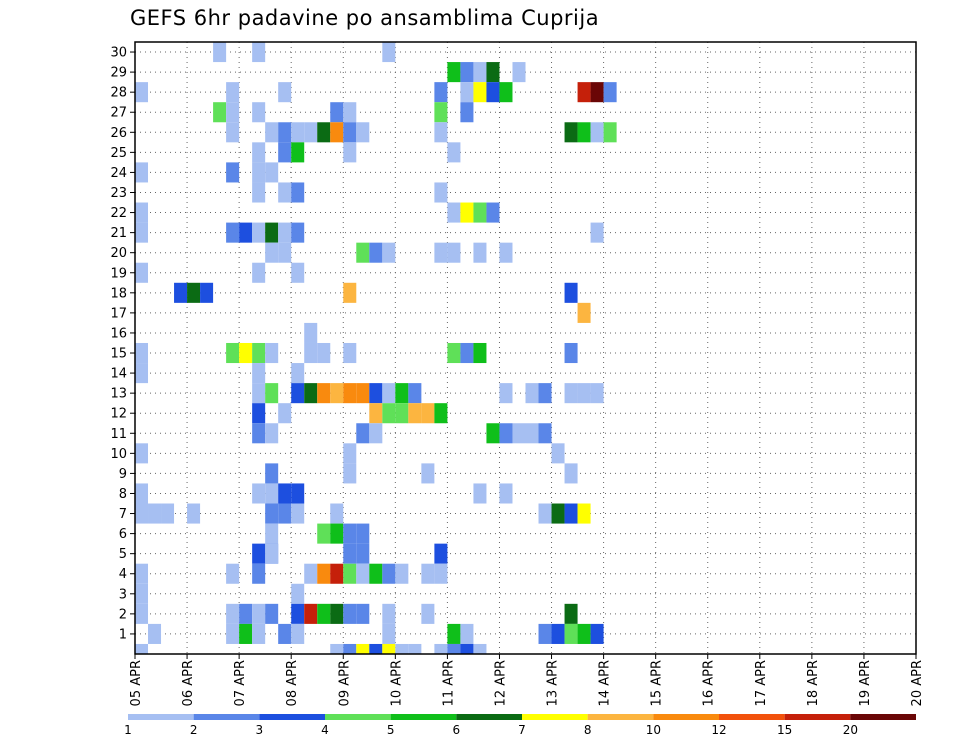 This screenshot has height=742, width=960. I want to click on colorbar-label: 7, so click(522, 730).